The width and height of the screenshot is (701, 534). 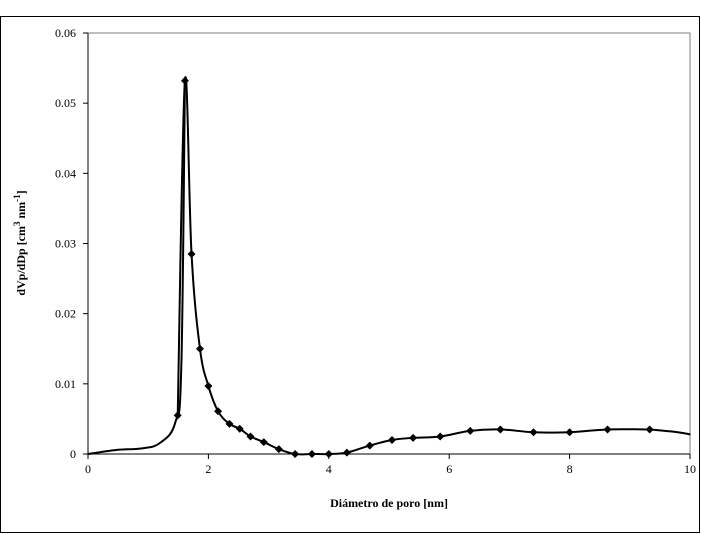 I want to click on y-tick-label: 0, so click(x=73, y=454).